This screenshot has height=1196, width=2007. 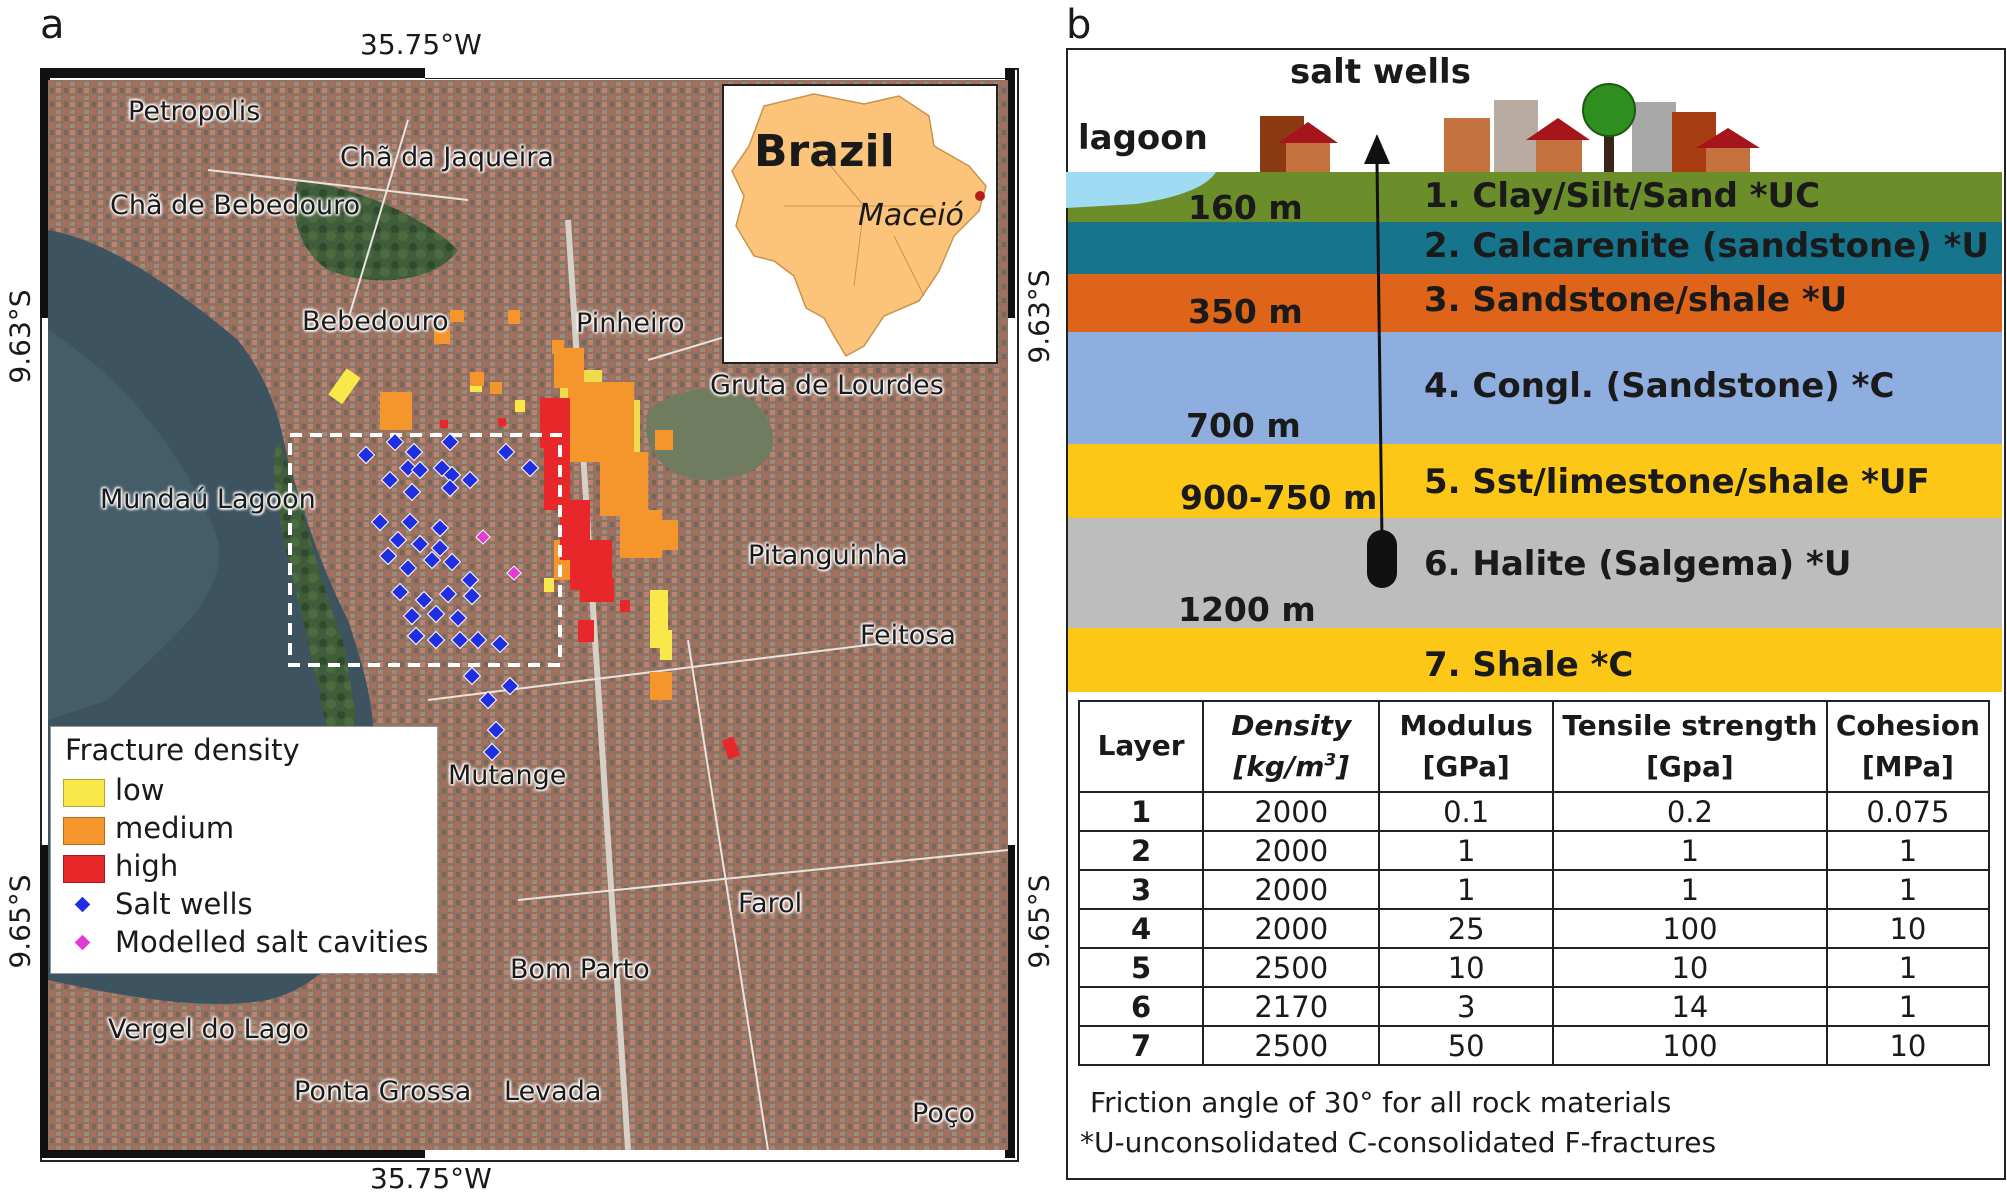 What do you see at coordinates (770, 903) in the screenshot?
I see `place-farol: Farol` at bounding box center [770, 903].